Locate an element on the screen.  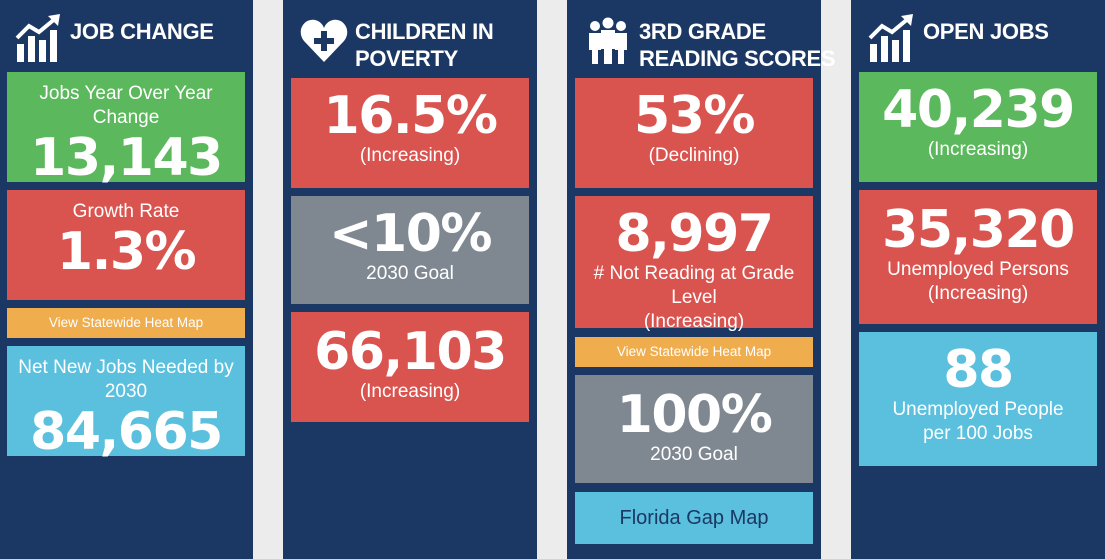
poverty-count-status: (Increasing) is located at coordinates (410, 391).